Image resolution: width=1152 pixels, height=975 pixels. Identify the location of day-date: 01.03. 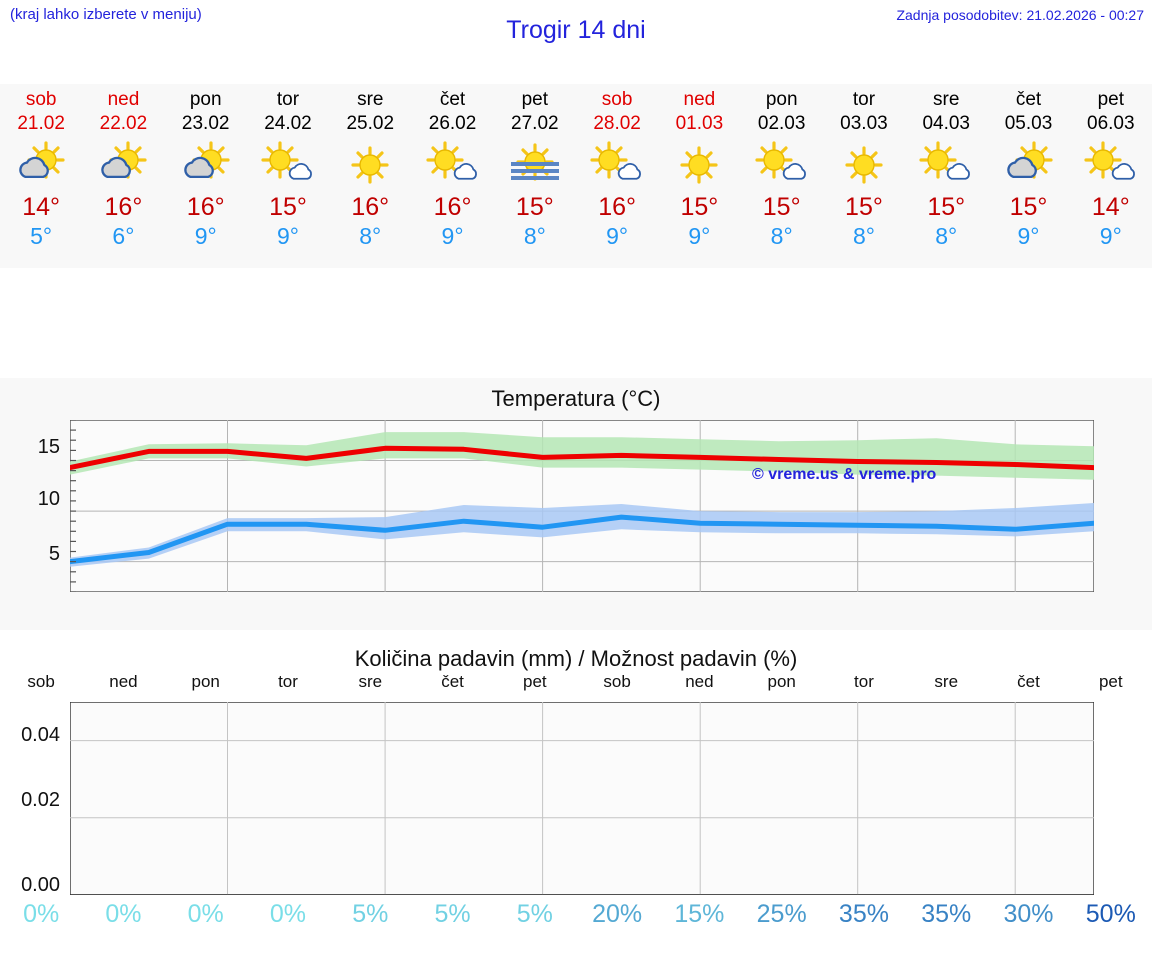
(699, 123).